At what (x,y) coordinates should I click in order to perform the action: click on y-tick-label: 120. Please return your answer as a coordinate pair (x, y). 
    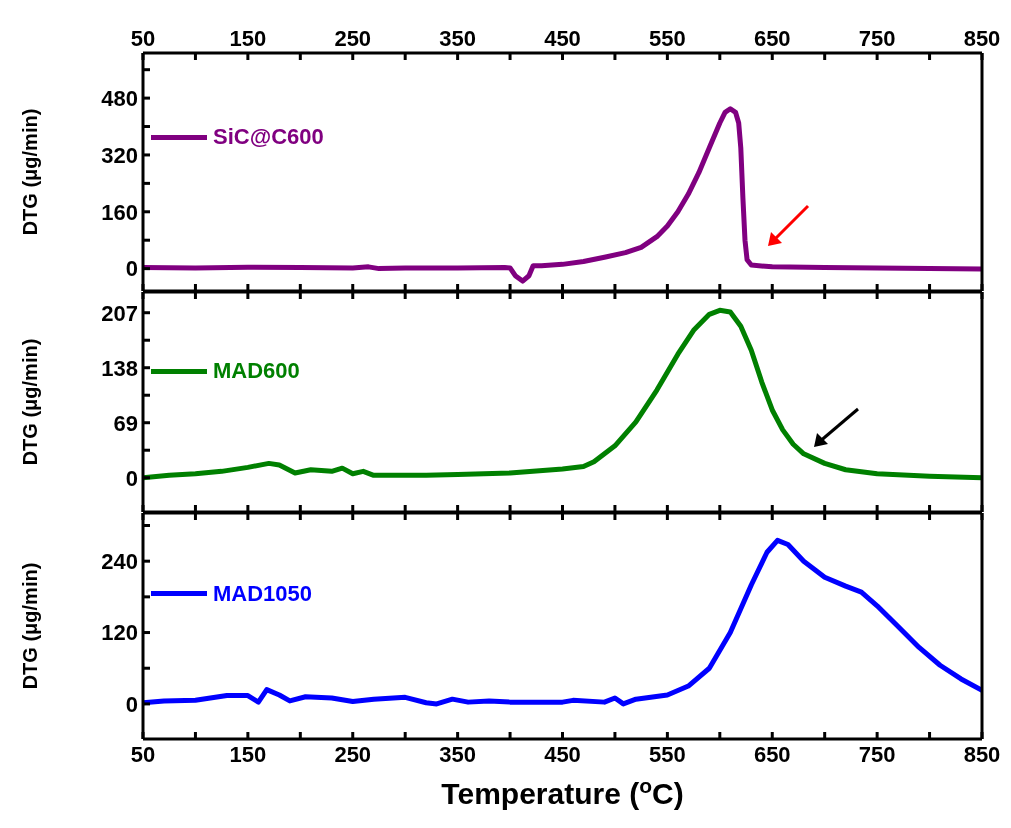
    Looking at the image, I should click on (119, 633).